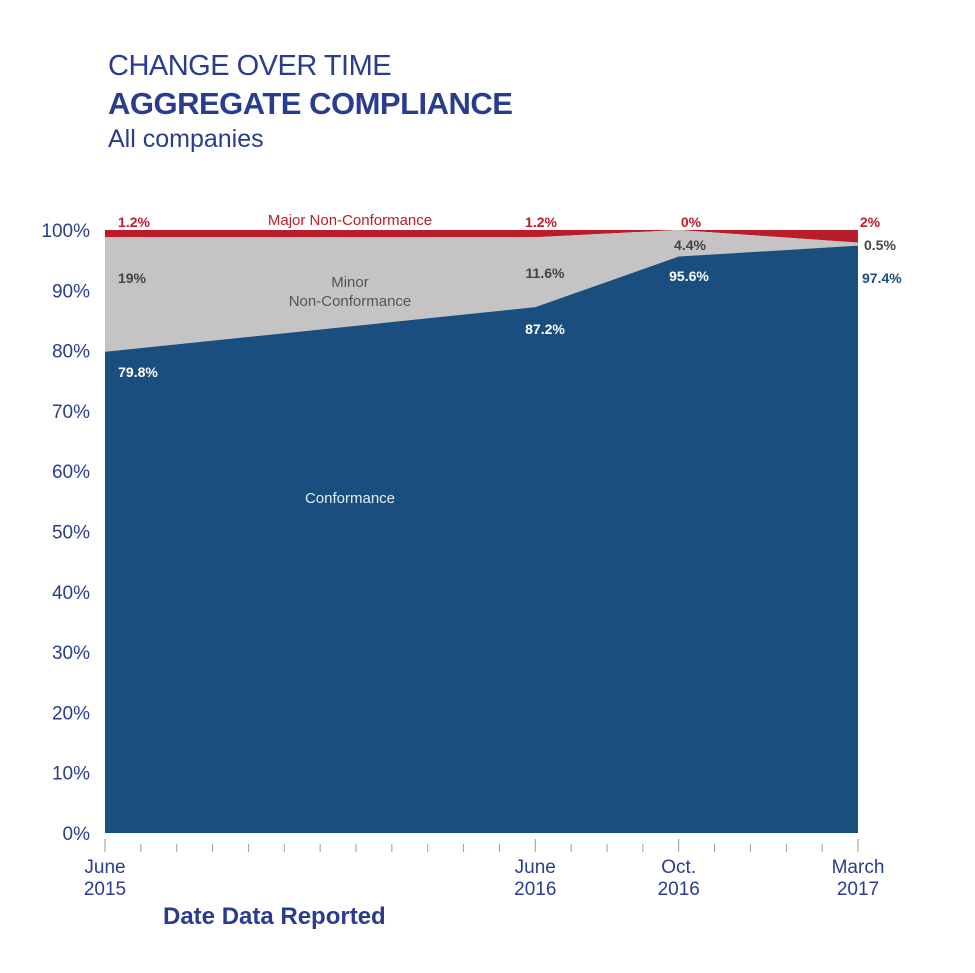  I want to click on minor-data-label: 4.4%, so click(690, 245).